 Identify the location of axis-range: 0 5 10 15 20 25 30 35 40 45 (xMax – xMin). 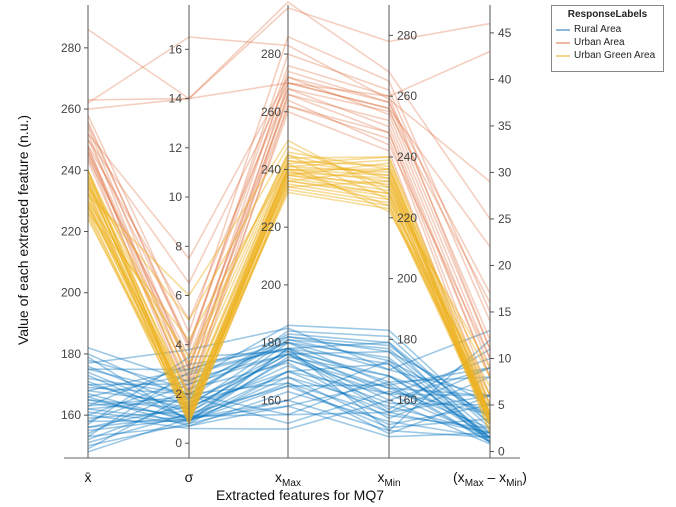
(490, 247).